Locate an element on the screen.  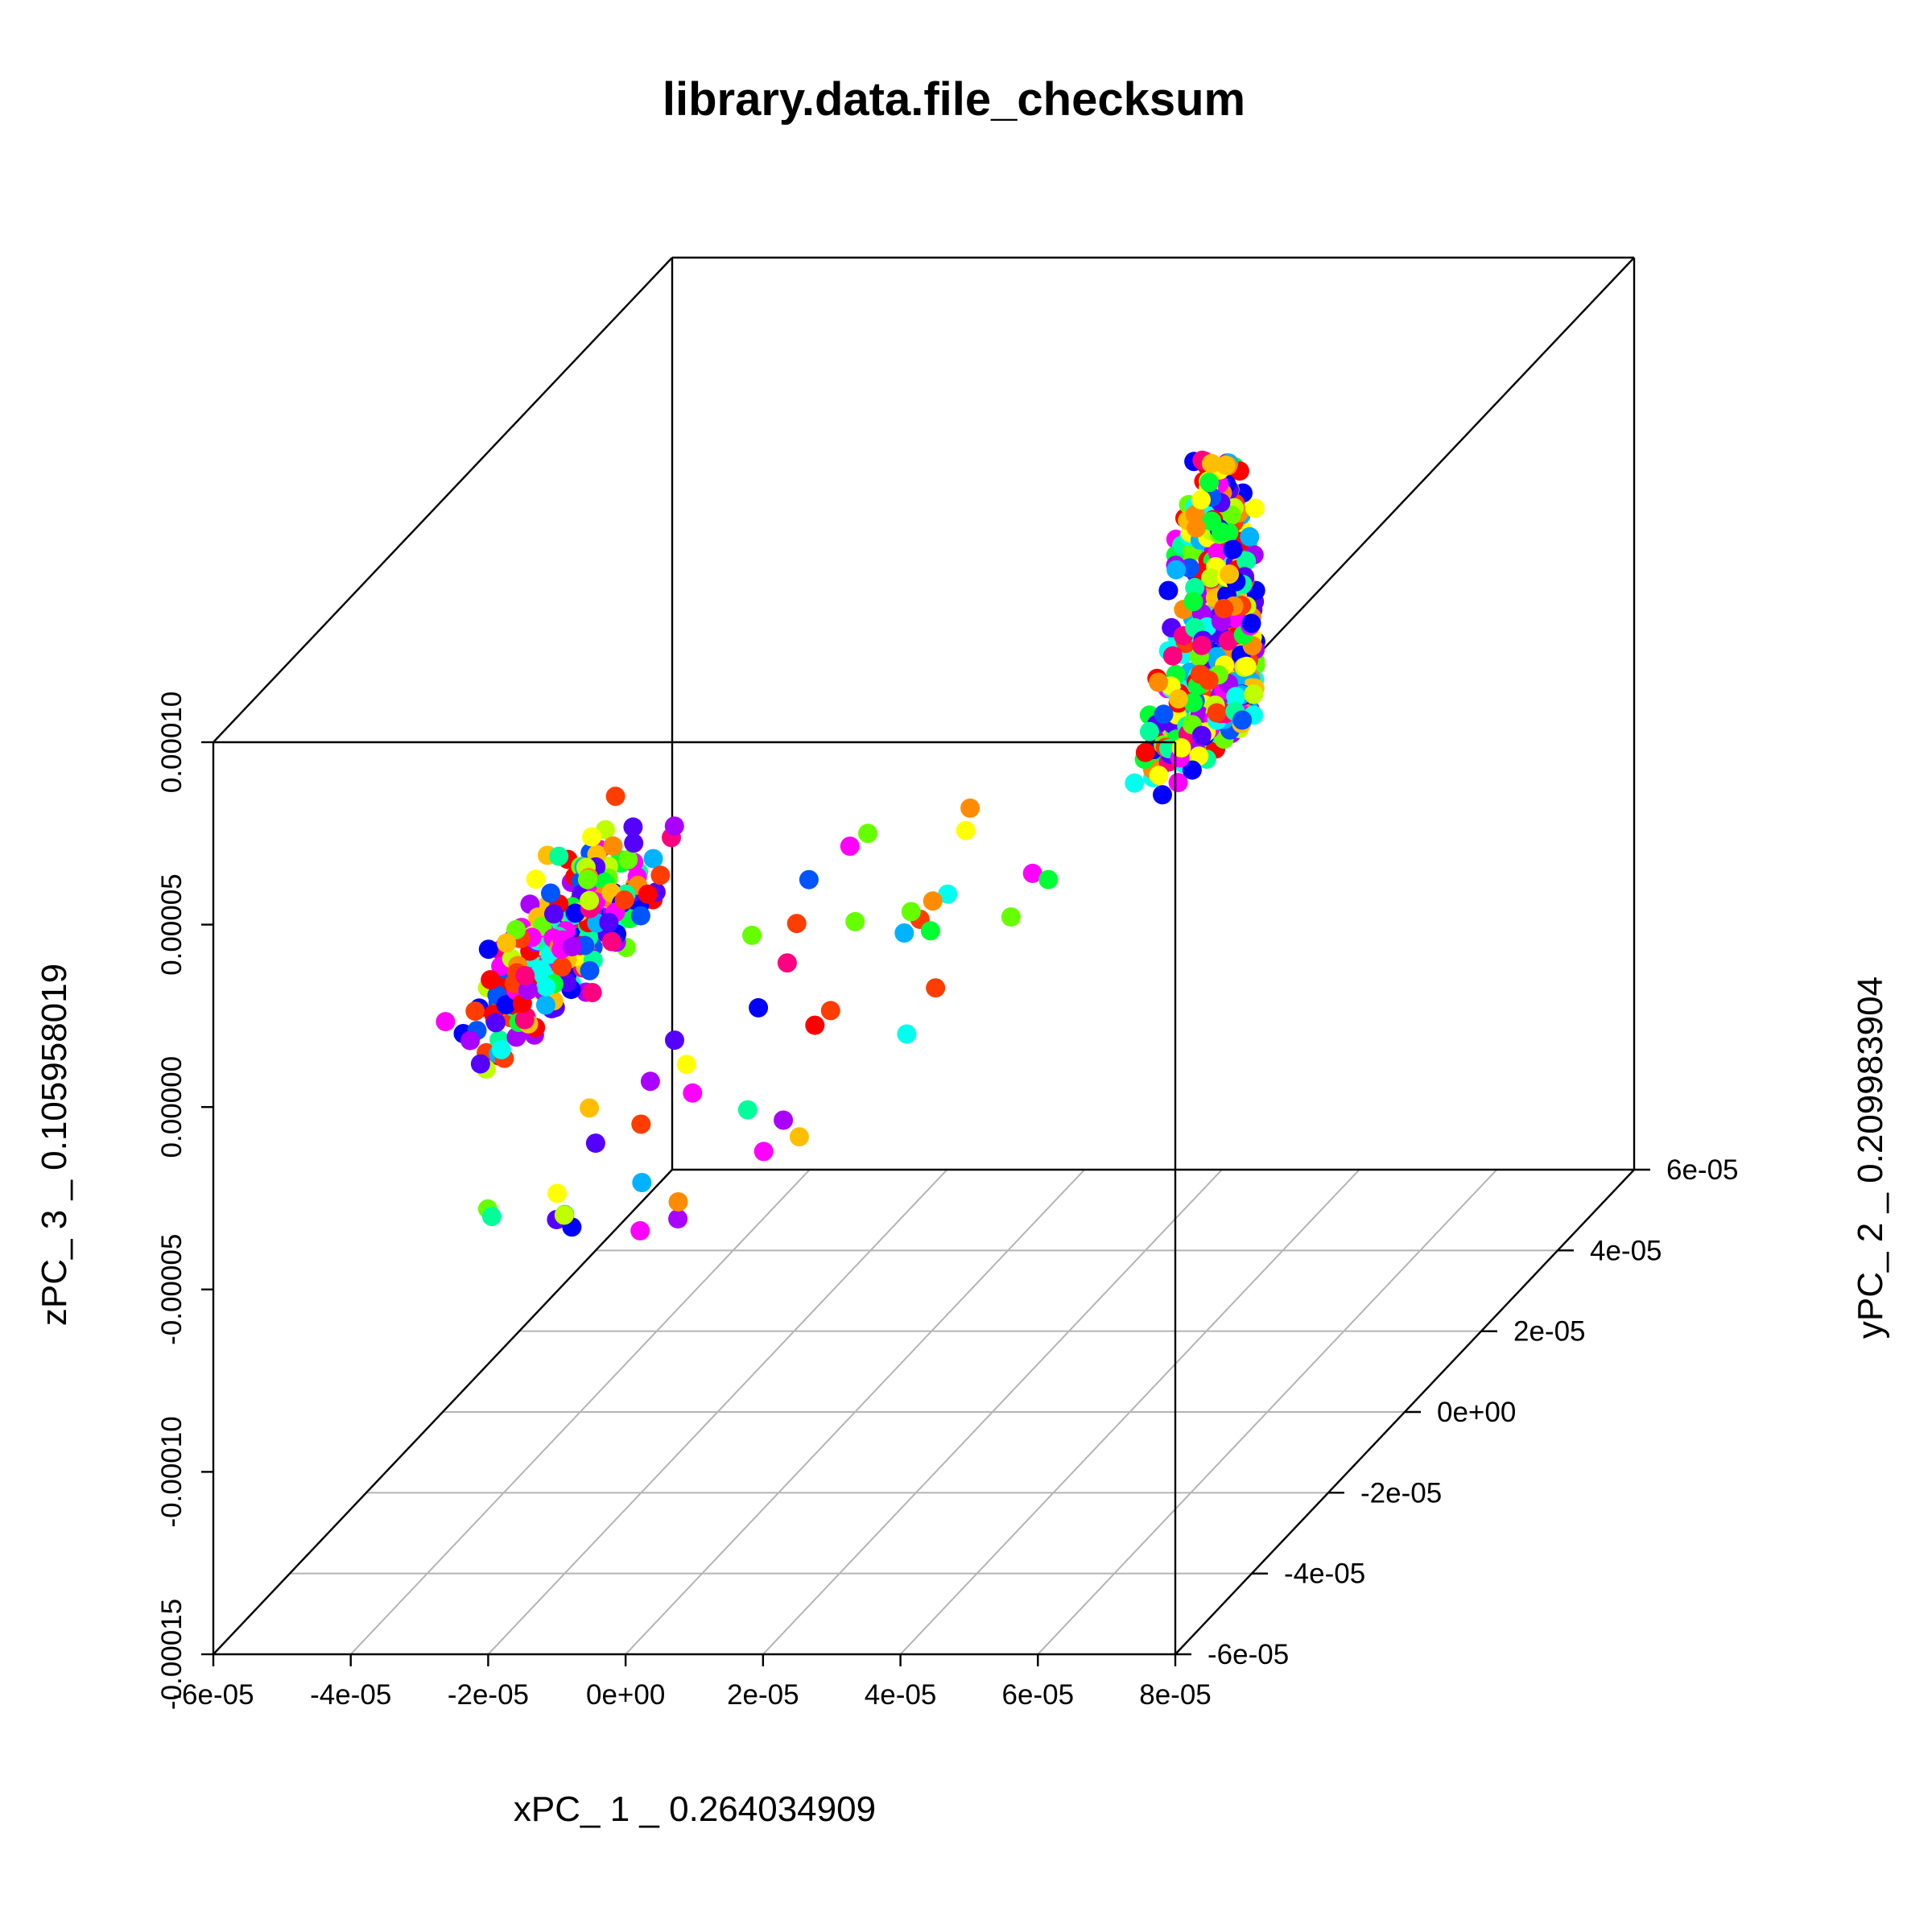
y-tick-label: 6e-05 is located at coordinates (1702, 1170).